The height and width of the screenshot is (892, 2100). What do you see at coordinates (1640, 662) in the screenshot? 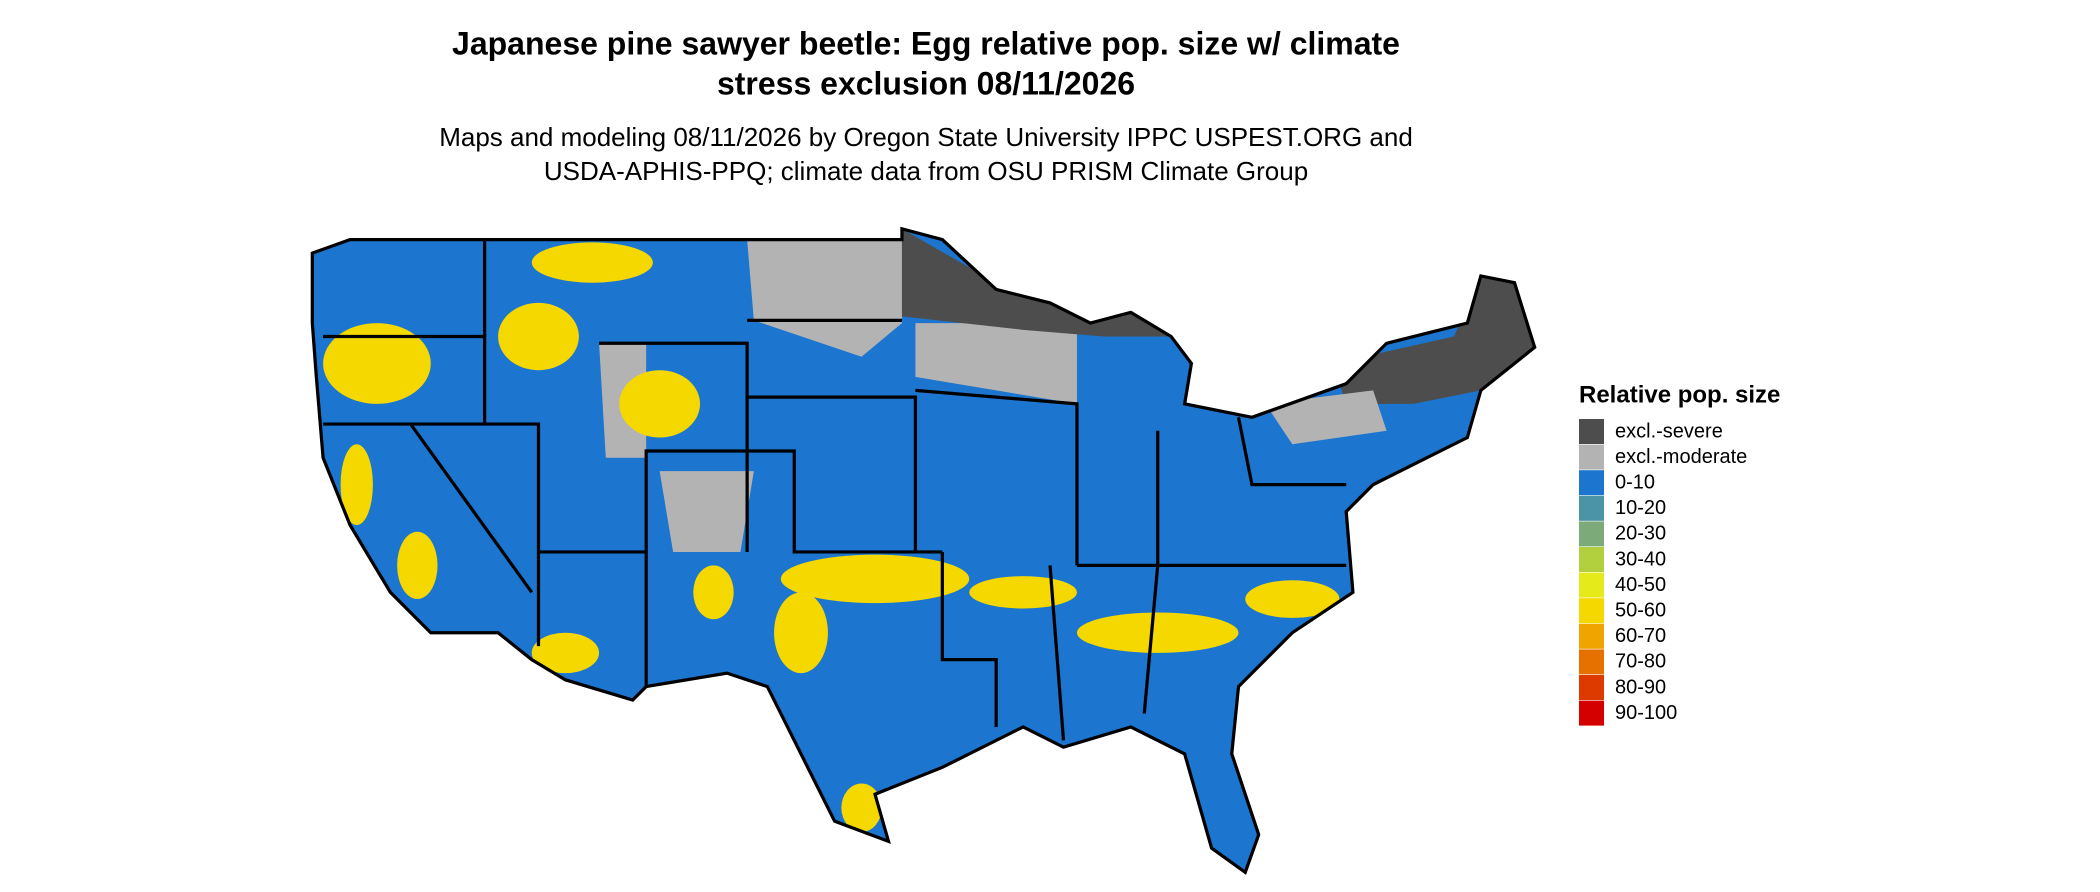
I see `legend-label: 70-80` at bounding box center [1640, 662].